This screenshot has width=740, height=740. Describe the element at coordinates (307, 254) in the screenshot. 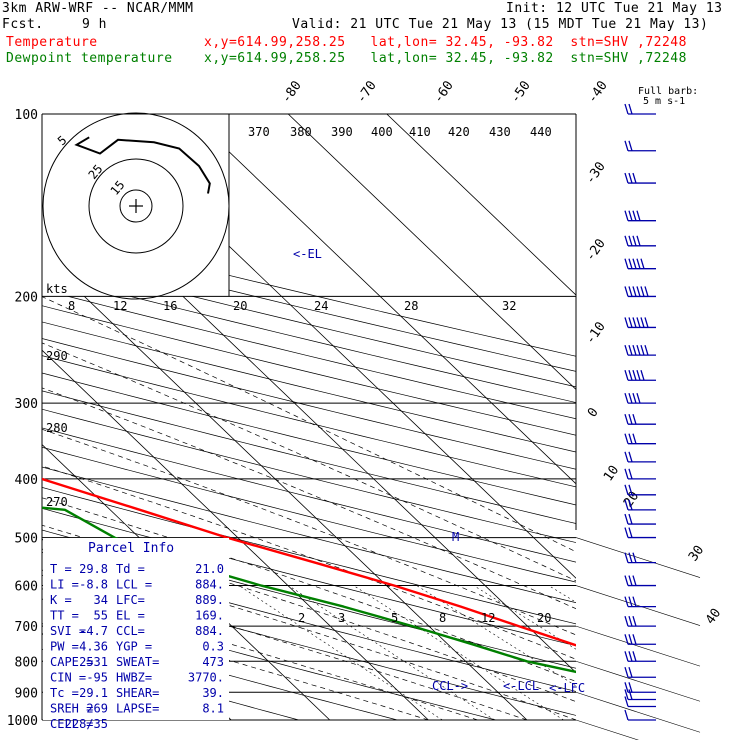

I see `el-marker: <-EL` at that location.